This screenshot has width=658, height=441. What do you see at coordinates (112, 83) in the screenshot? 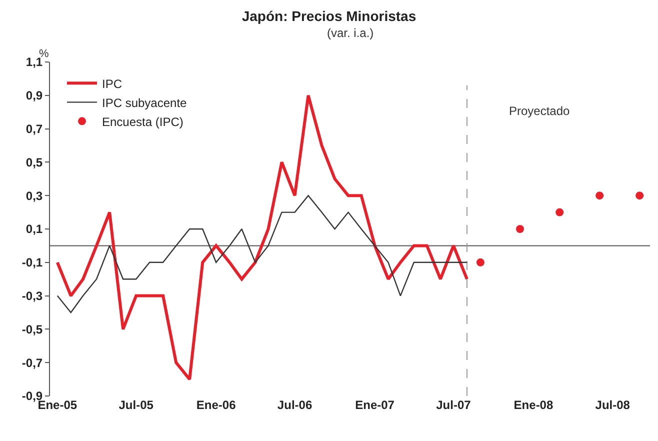
I see `legend-label: IPC` at bounding box center [112, 83].